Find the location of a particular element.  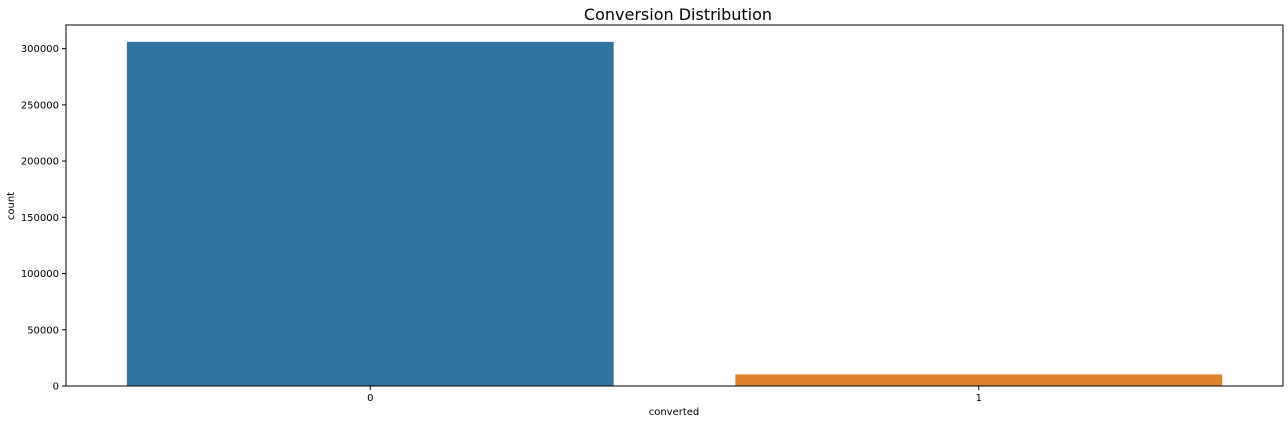

y-axis-label: count is located at coordinates (11, 206).